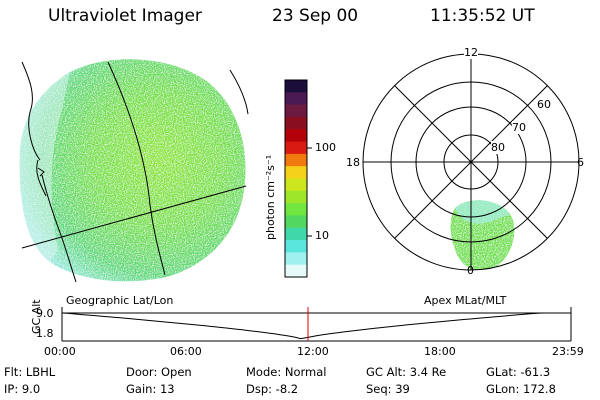 This screenshot has height=400, width=600. What do you see at coordinates (316, 324) in the screenshot?
I see `timeline-plot` at bounding box center [316, 324].